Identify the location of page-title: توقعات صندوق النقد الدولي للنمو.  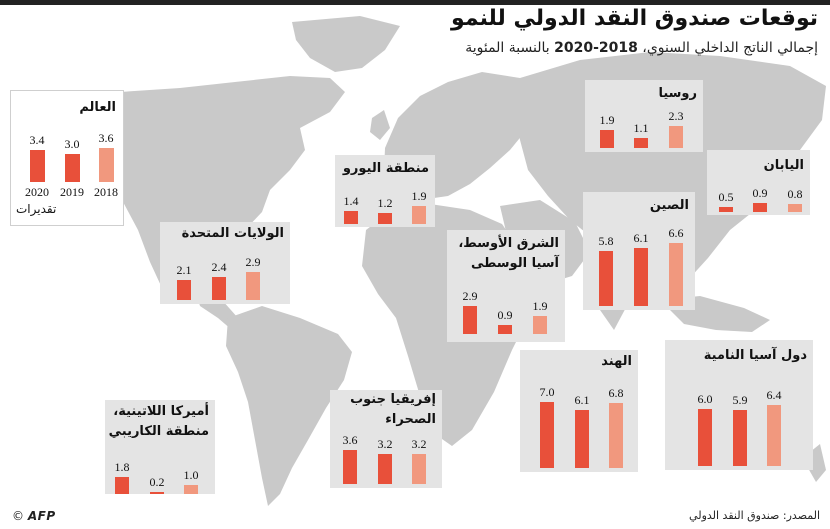
(634, 18).